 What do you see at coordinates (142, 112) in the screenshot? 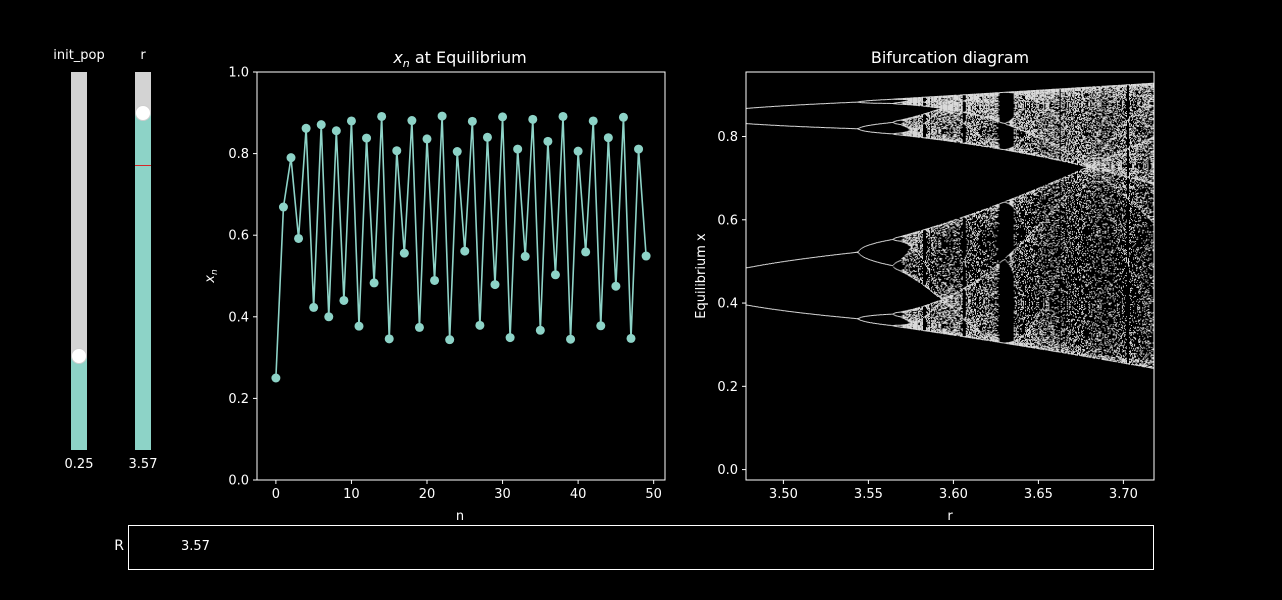
I see `r-slider-handle` at bounding box center [142, 112].